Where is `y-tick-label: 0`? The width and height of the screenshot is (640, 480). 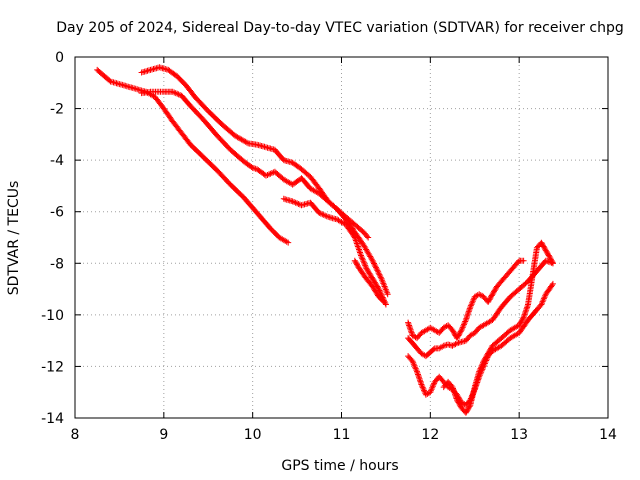 y-tick-label: 0 is located at coordinates (59, 58).